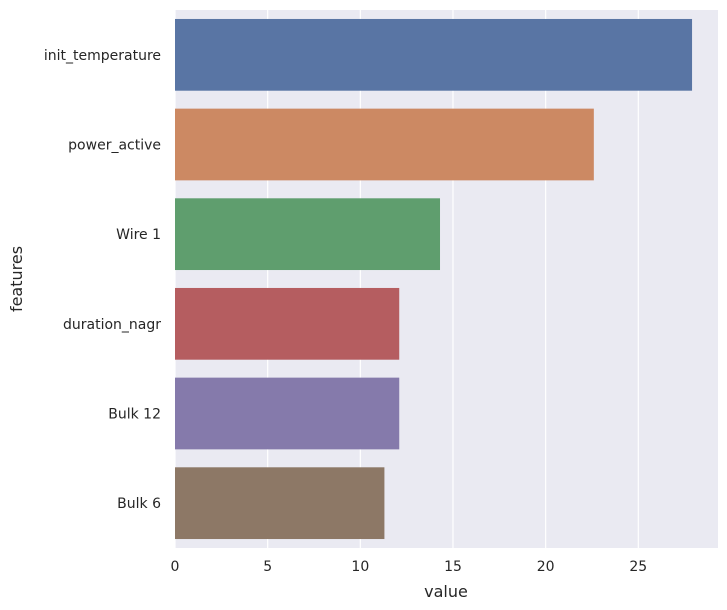 The width and height of the screenshot is (727, 610). I want to click on x-tick-label: 5, so click(267, 567).